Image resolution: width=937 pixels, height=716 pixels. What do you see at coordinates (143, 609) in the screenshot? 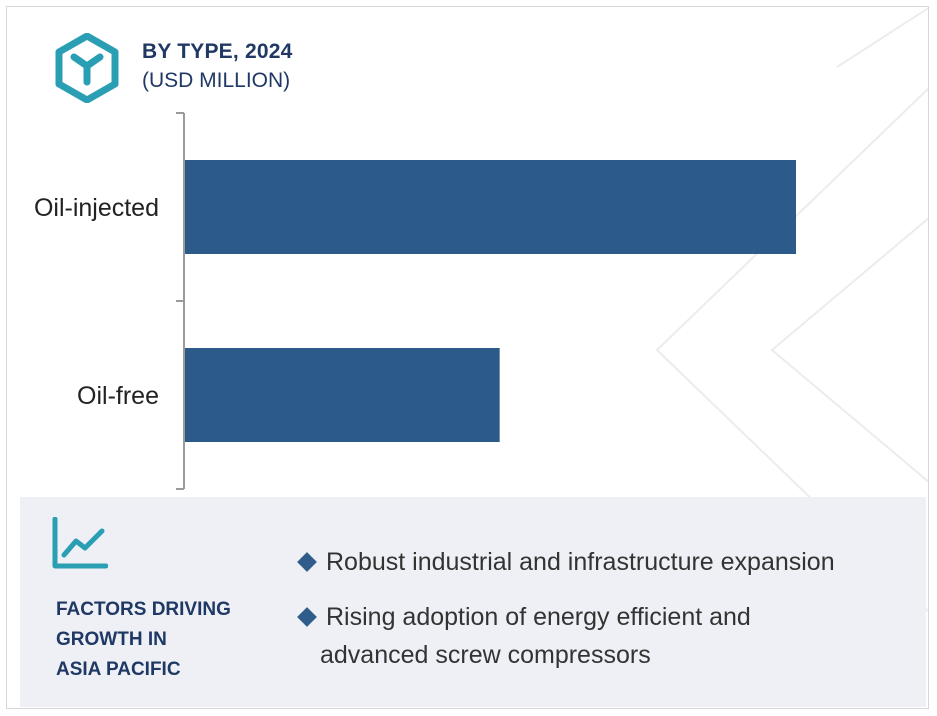
I see `factors-title-line: FACTORS DRIVING` at bounding box center [143, 609].